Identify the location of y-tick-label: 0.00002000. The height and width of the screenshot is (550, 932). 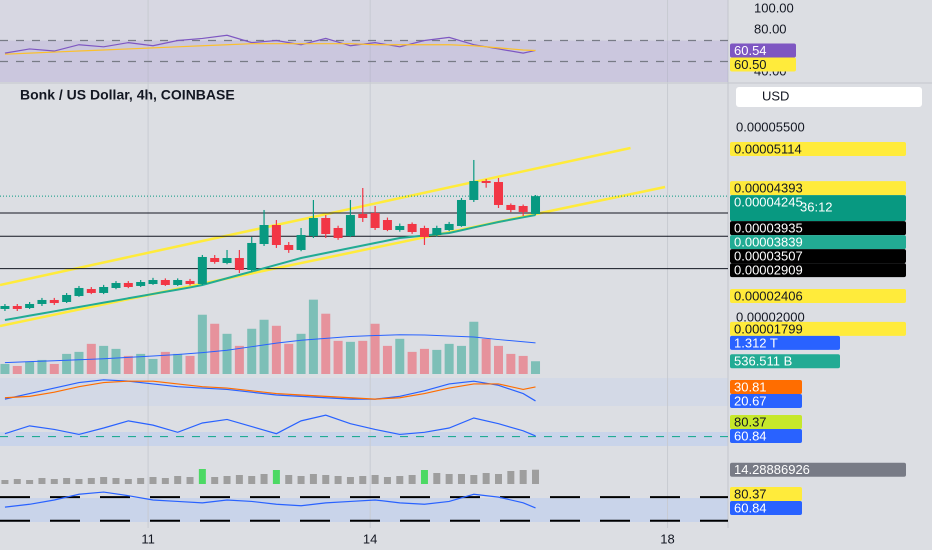
(770, 316).